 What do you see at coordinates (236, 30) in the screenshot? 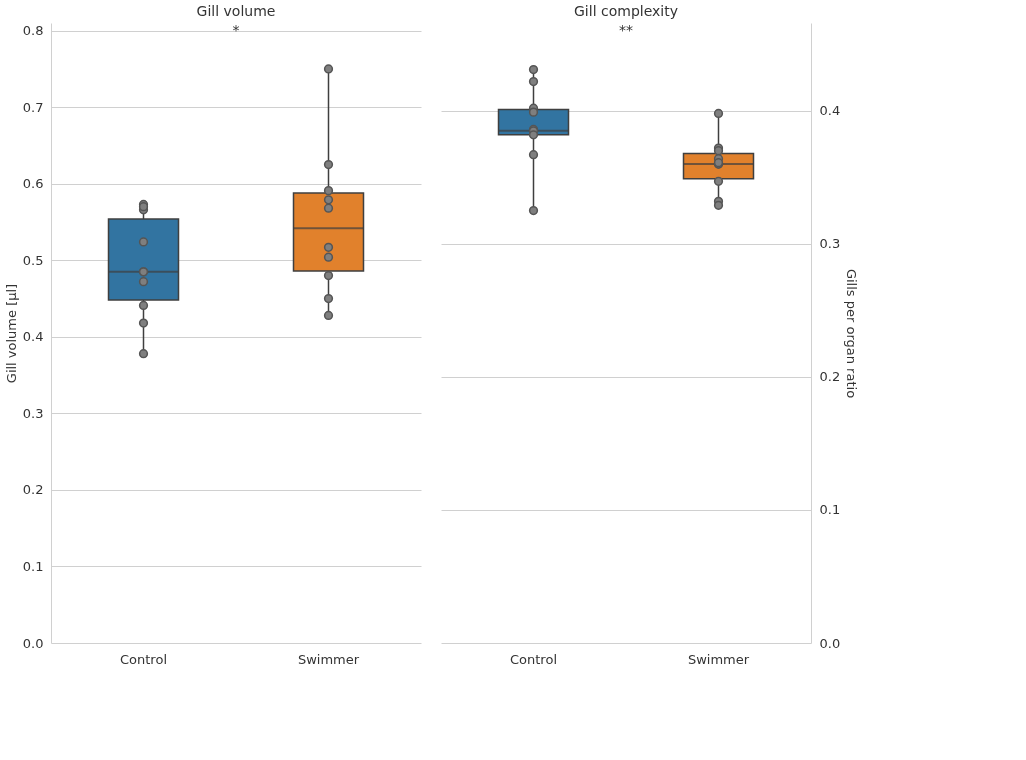
I see `annotation: *` at bounding box center [236, 30].